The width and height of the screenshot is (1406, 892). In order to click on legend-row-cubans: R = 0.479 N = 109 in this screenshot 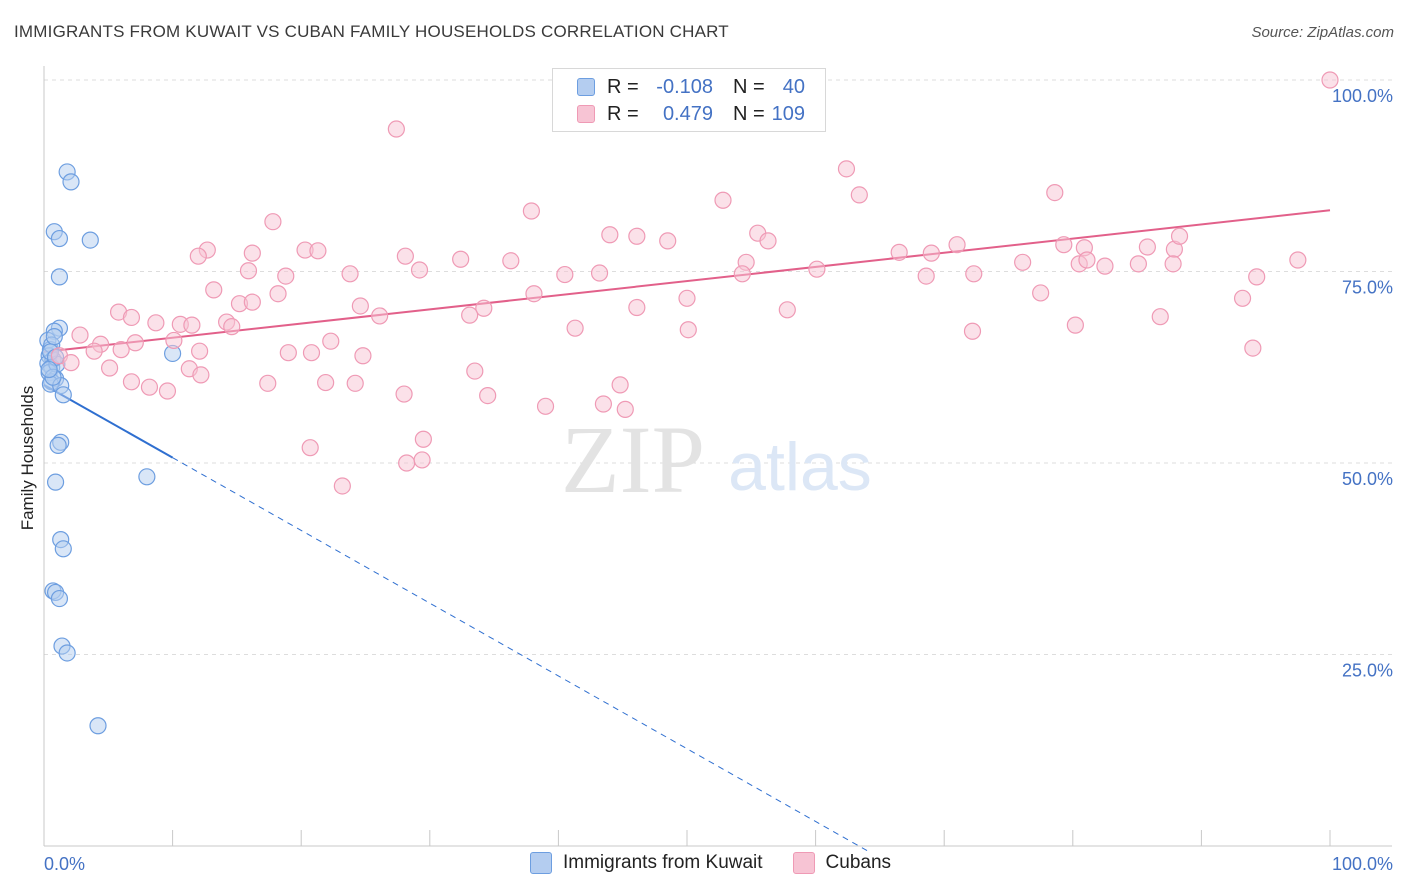, I will do `click(691, 114)`.